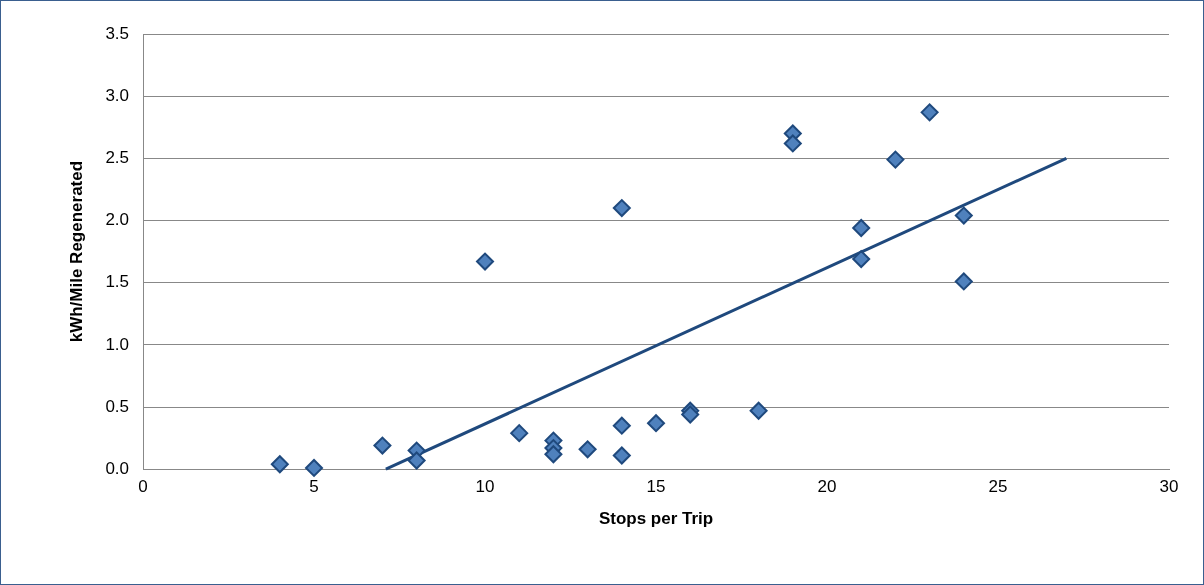 The image size is (1204, 585). I want to click on y-tick-label: 2.0, so click(117, 220).